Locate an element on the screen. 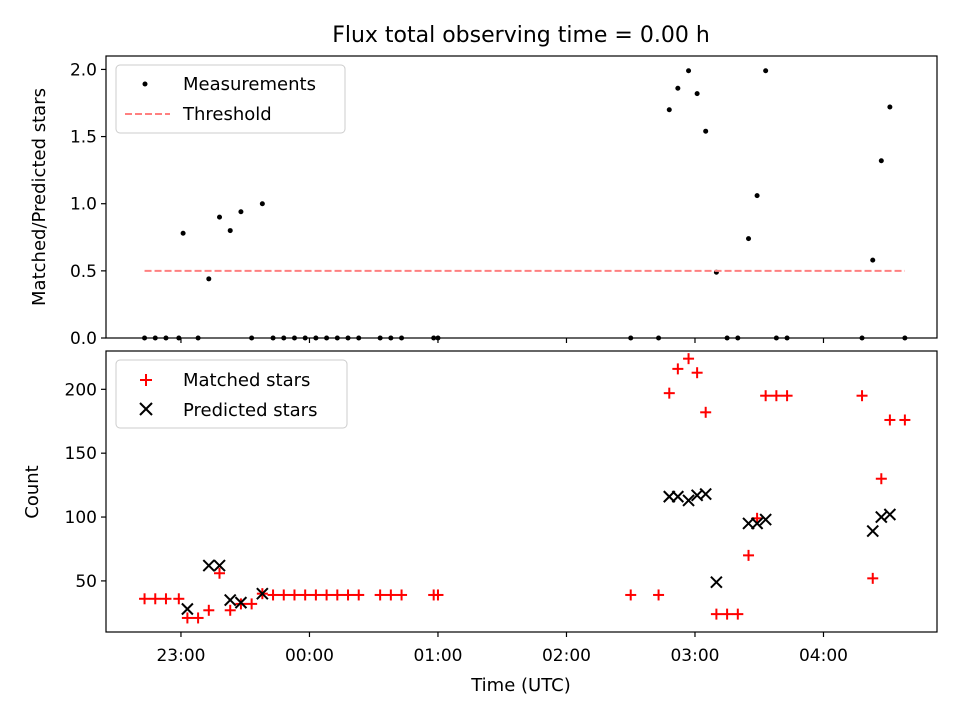 Image resolution: width=960 pixels, height=720 pixels. ratio-y-axis-label: Matched/Predicted stars is located at coordinates (39, 197).